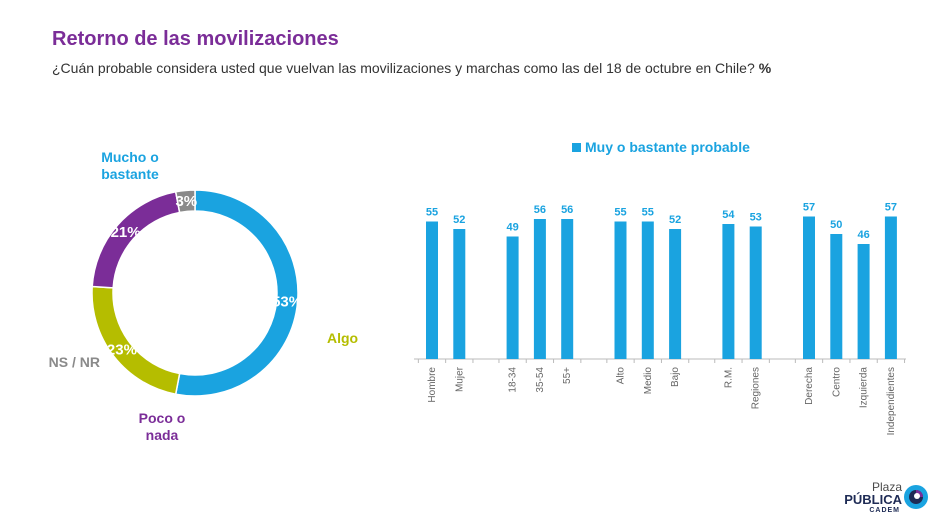 The image size is (944, 524). I want to click on bar-value-55: 56, so click(567, 210).